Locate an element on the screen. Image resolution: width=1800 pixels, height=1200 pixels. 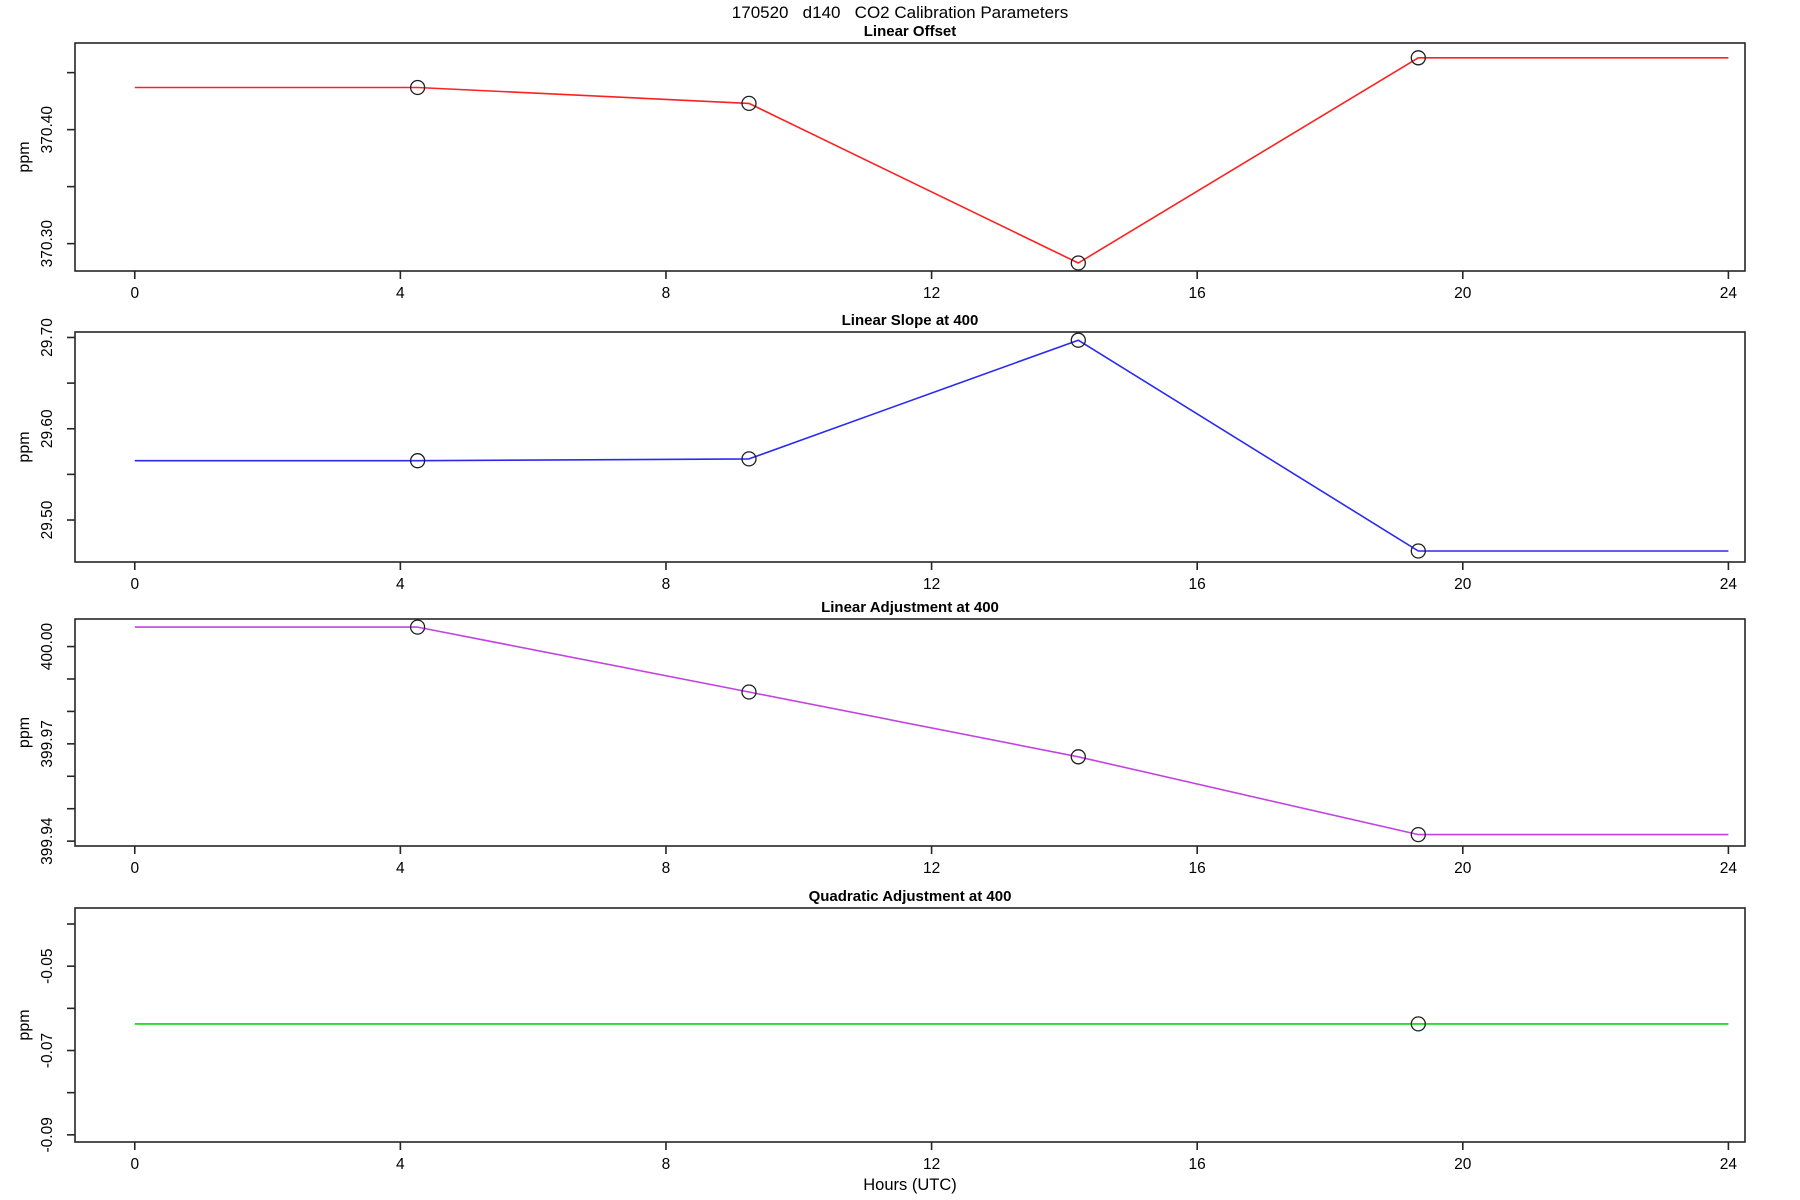
panel-title: Linear Offset is located at coordinates (910, 31).